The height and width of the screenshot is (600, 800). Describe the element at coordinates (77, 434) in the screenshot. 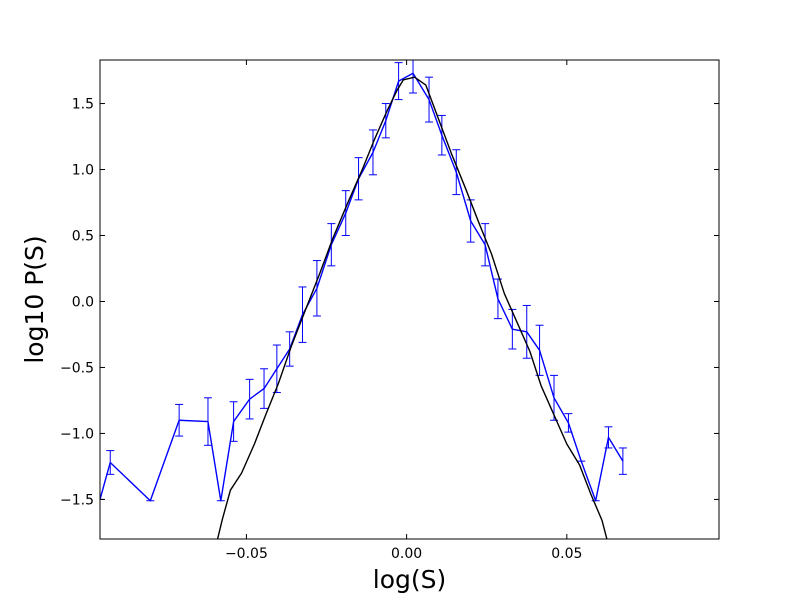

I see `y-tick-label: −1.0` at that location.